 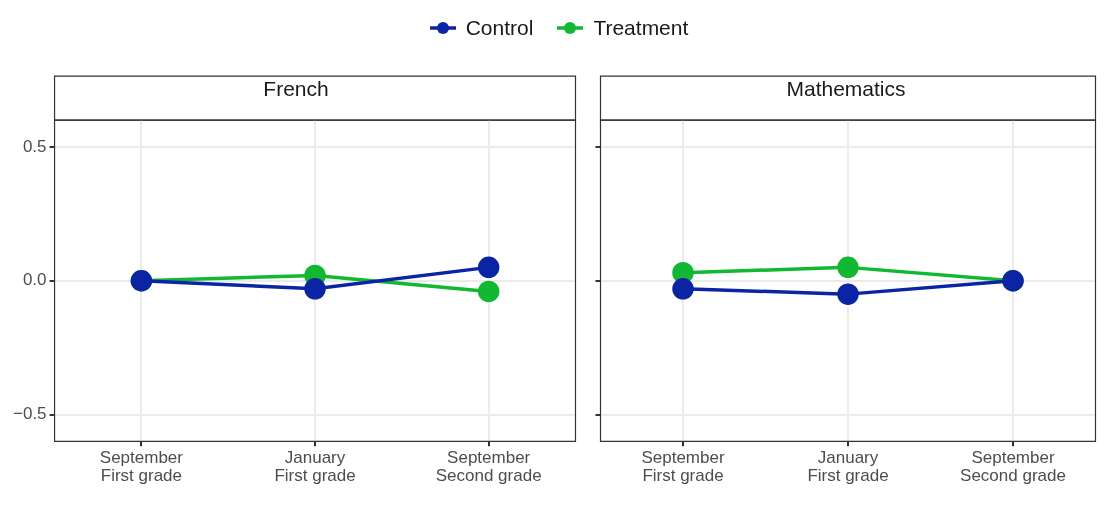 I want to click on y-tick-label: 0.0, so click(x=34, y=280).